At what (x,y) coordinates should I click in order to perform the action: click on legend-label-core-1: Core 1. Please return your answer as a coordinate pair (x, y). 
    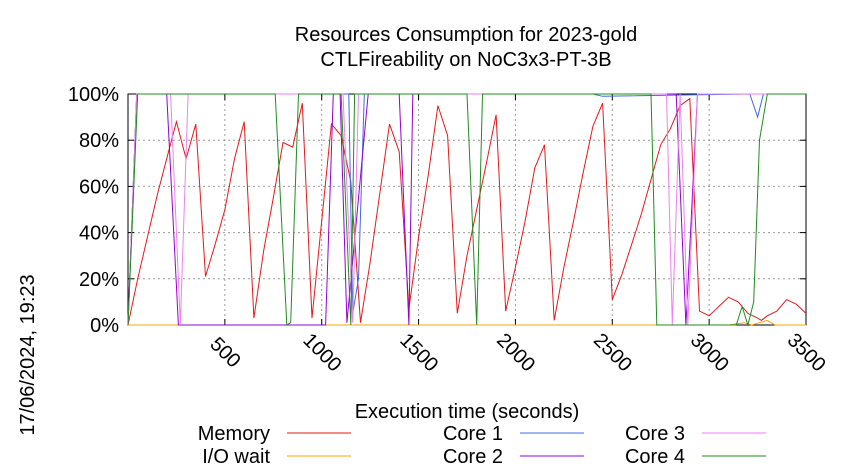
    Looking at the image, I should click on (473, 434).